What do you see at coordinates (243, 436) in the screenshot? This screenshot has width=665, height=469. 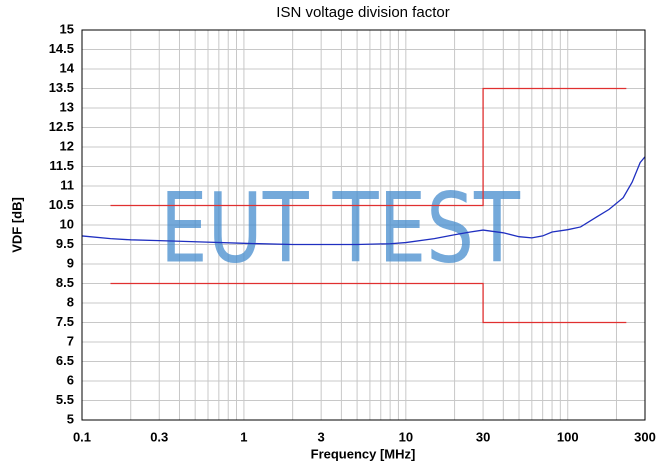 I see `x-tick-label: 1` at bounding box center [243, 436].